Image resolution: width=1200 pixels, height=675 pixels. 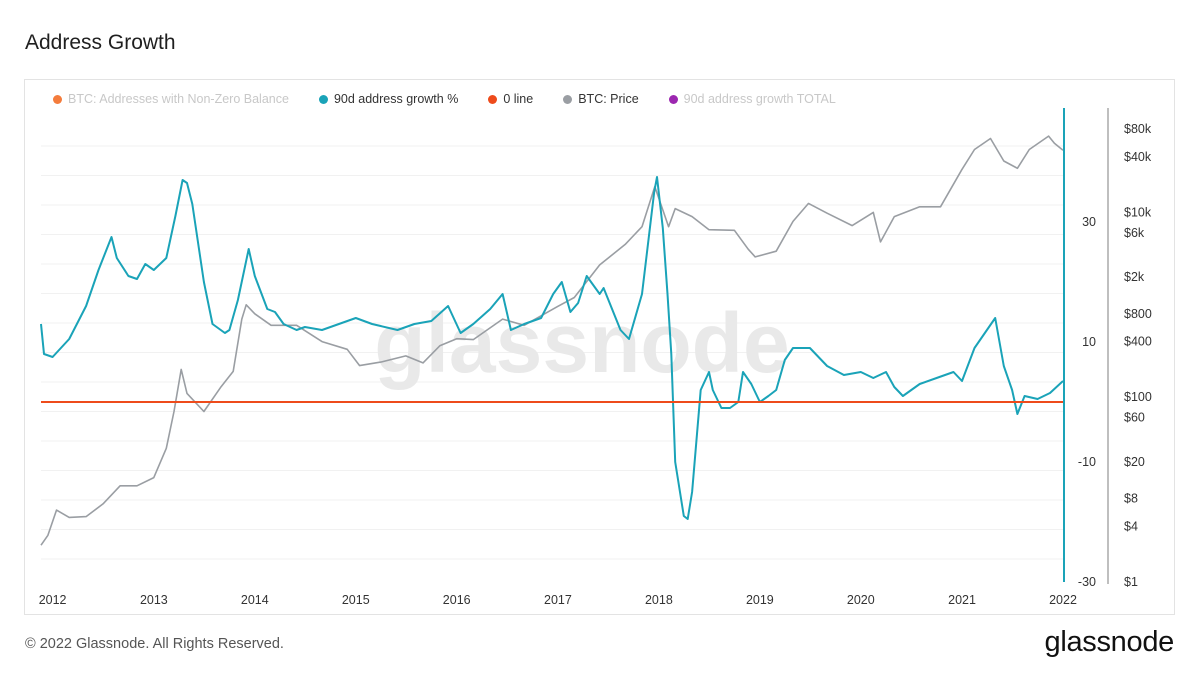 What do you see at coordinates (1134, 462) in the screenshot?
I see `y-right-tick-label: $20` at bounding box center [1134, 462].